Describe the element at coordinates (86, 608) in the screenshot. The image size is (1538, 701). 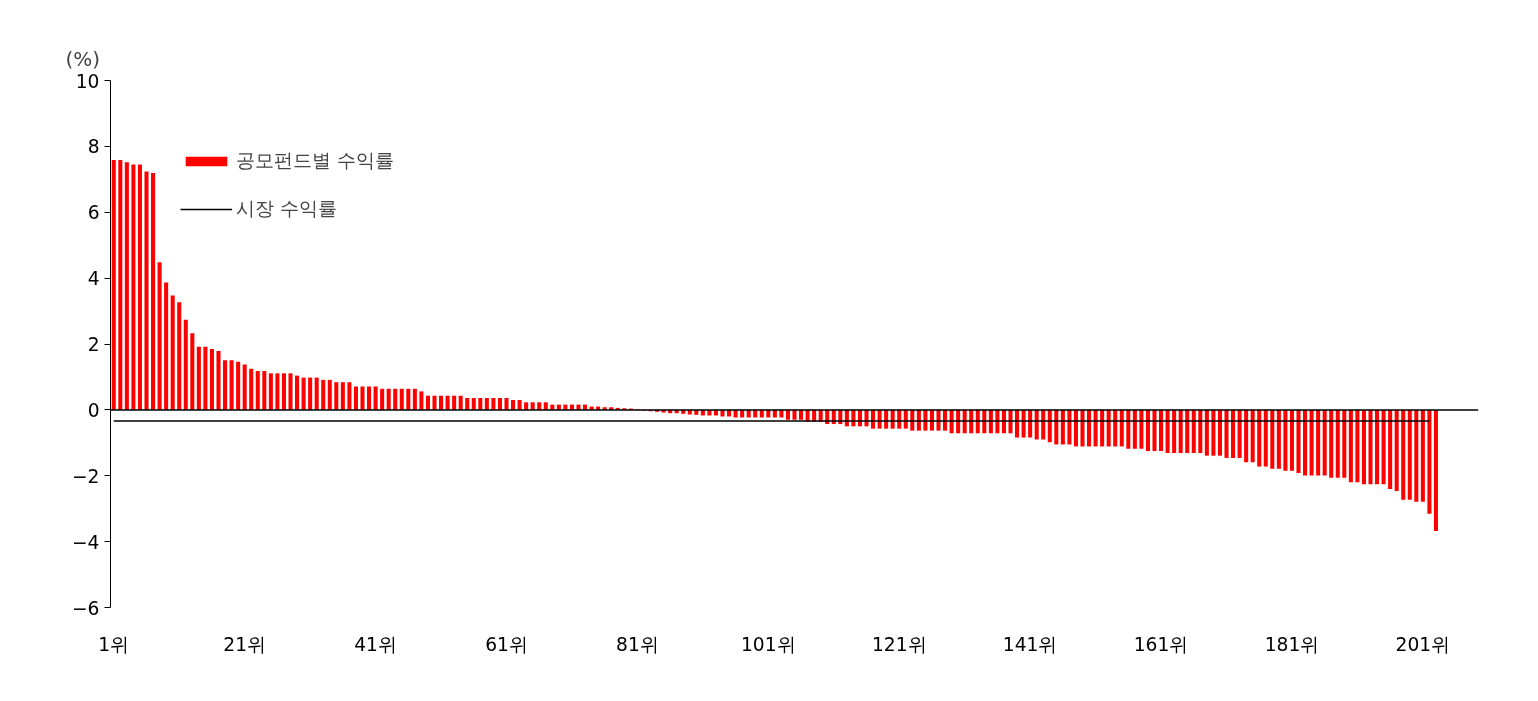
I see `y-tick-label: −6` at that location.